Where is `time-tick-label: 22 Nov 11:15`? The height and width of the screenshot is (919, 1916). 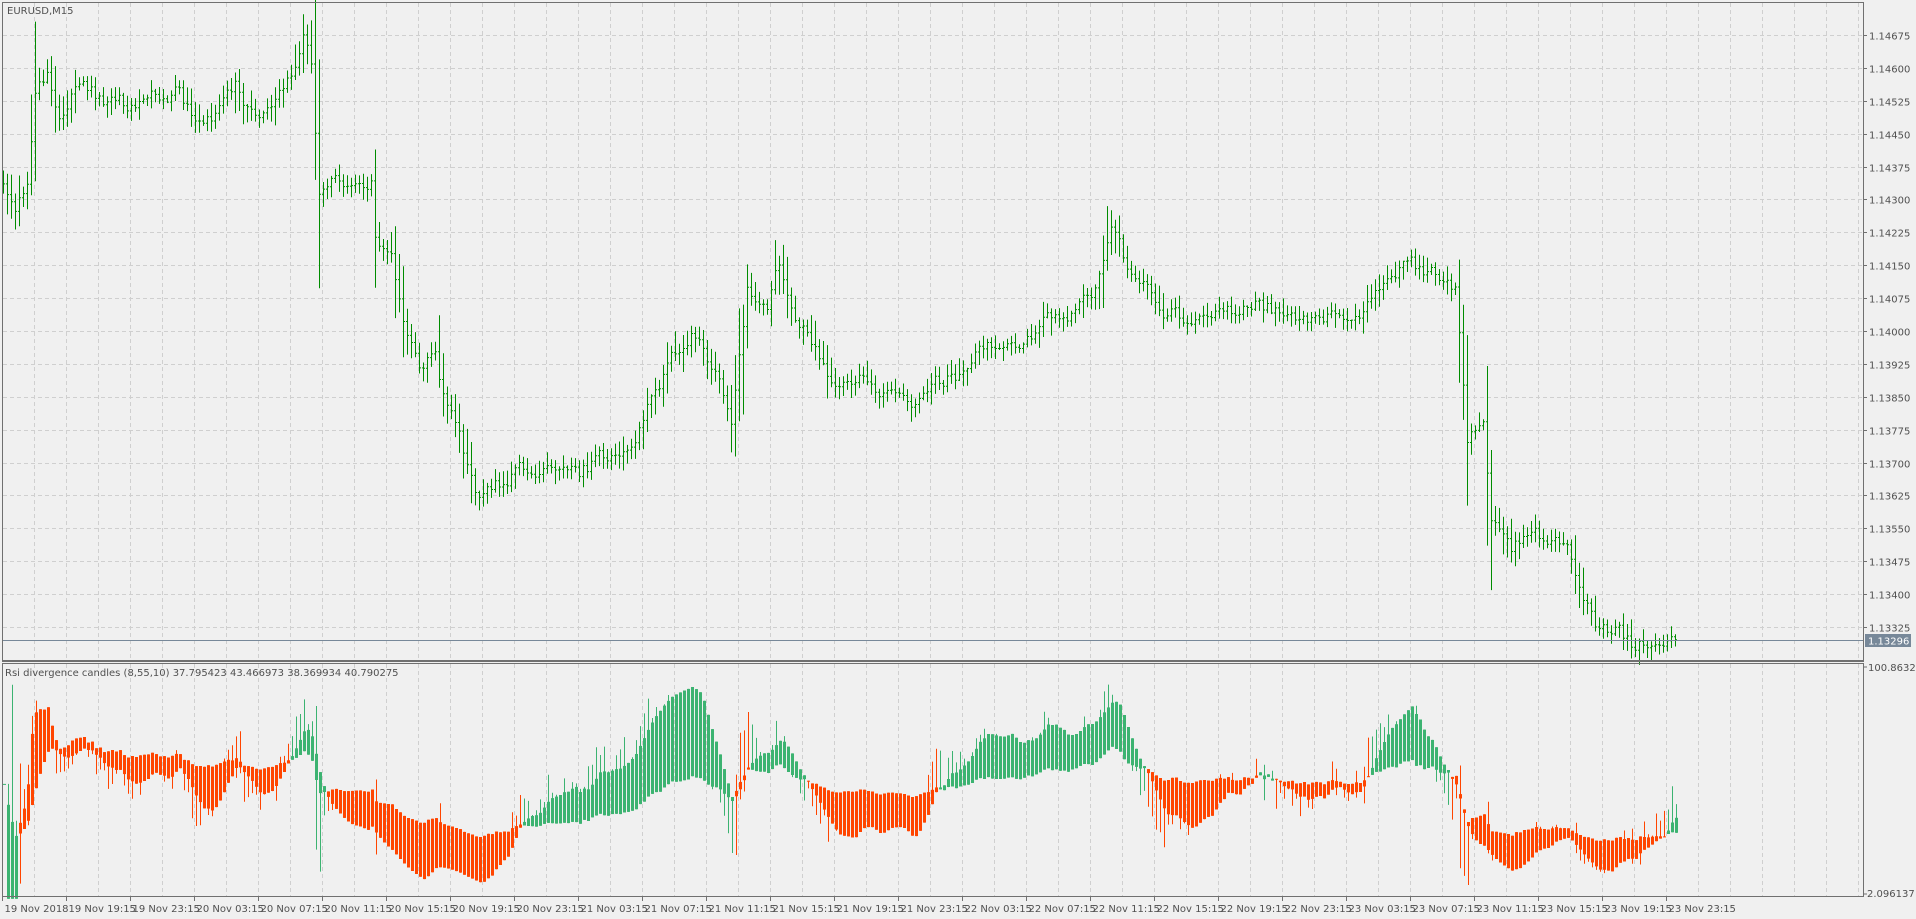
time-tick-label: 22 Nov 11:15 is located at coordinates (1126, 909).